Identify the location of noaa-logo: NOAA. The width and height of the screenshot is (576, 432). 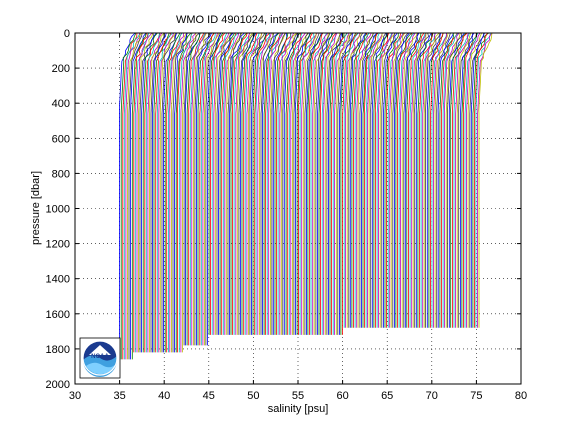
(100, 358).